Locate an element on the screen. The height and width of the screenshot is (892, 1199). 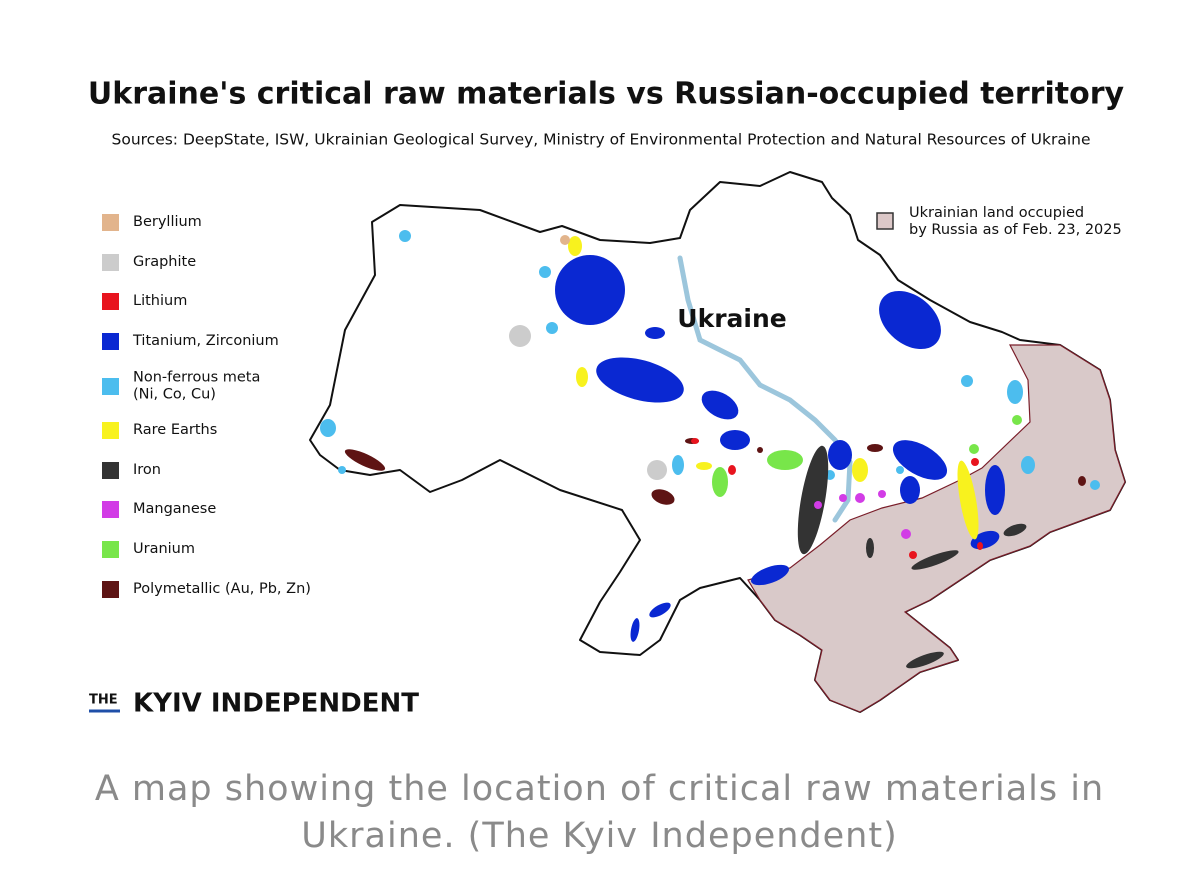
legend-label: Manganese is located at coordinates (174, 509).